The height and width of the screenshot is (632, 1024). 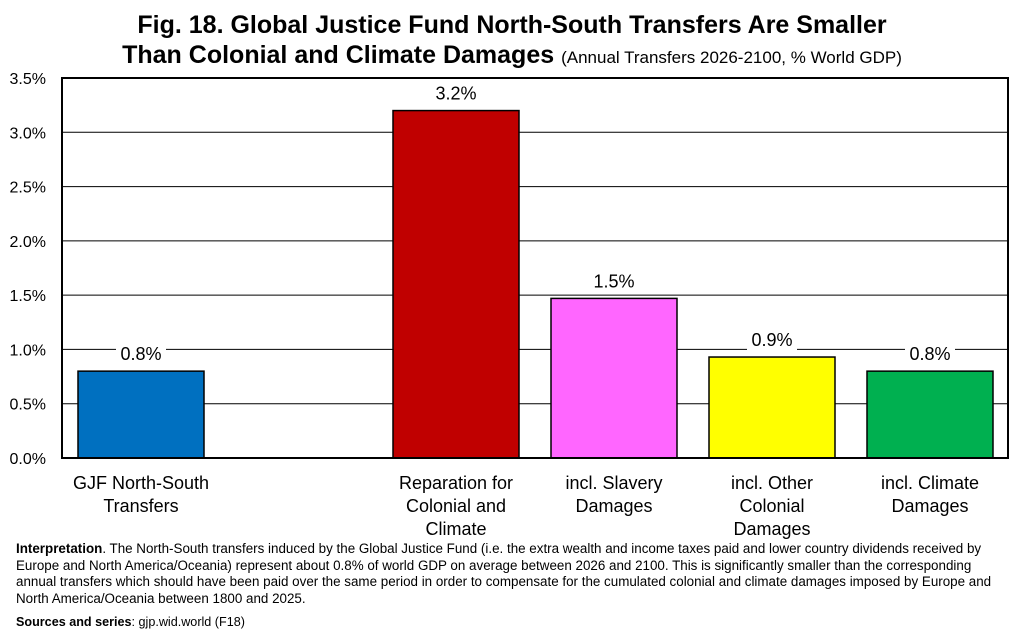 What do you see at coordinates (772, 483) in the screenshot?
I see `category-label: incl. Other` at bounding box center [772, 483].